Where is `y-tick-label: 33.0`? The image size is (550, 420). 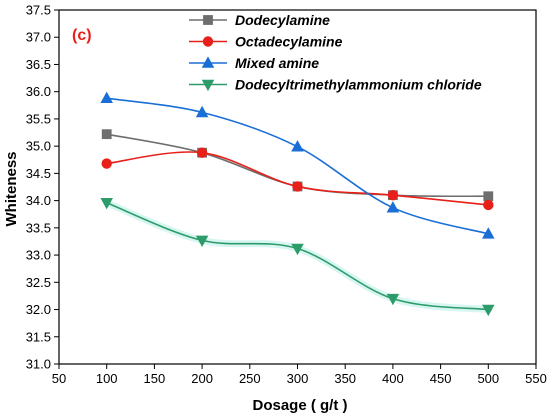 y-tick-label: 33.0 is located at coordinates (38, 255).